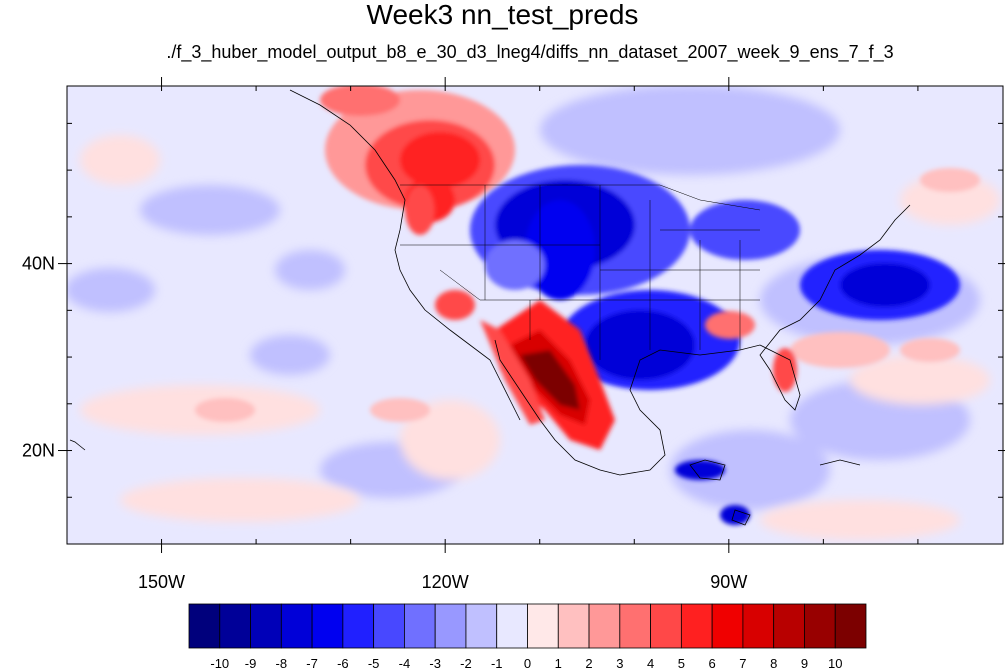 This screenshot has height=672, width=1005. I want to click on colorbar-label: 0, so click(527, 663).